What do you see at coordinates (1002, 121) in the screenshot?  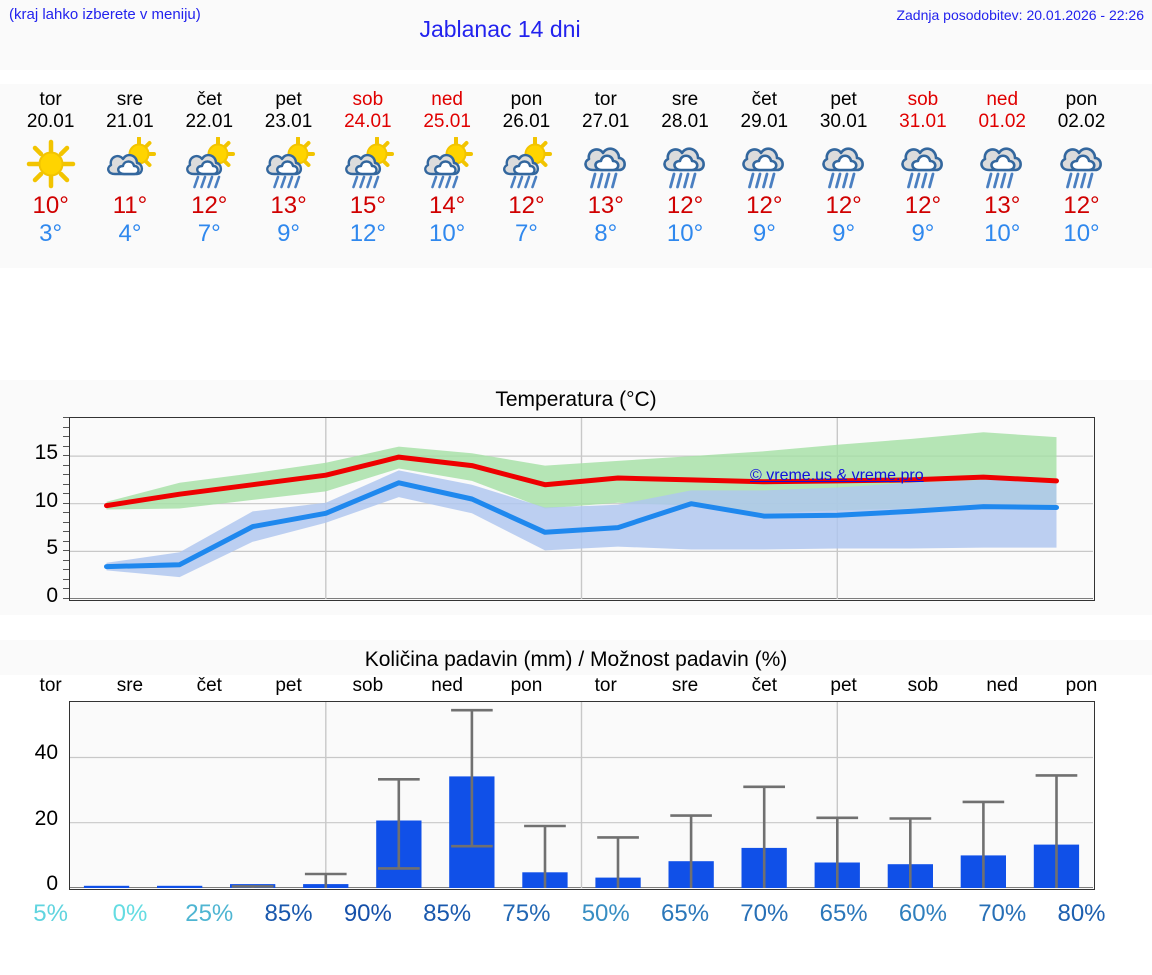 I see `forecast-day-date: 01.02` at bounding box center [1002, 121].